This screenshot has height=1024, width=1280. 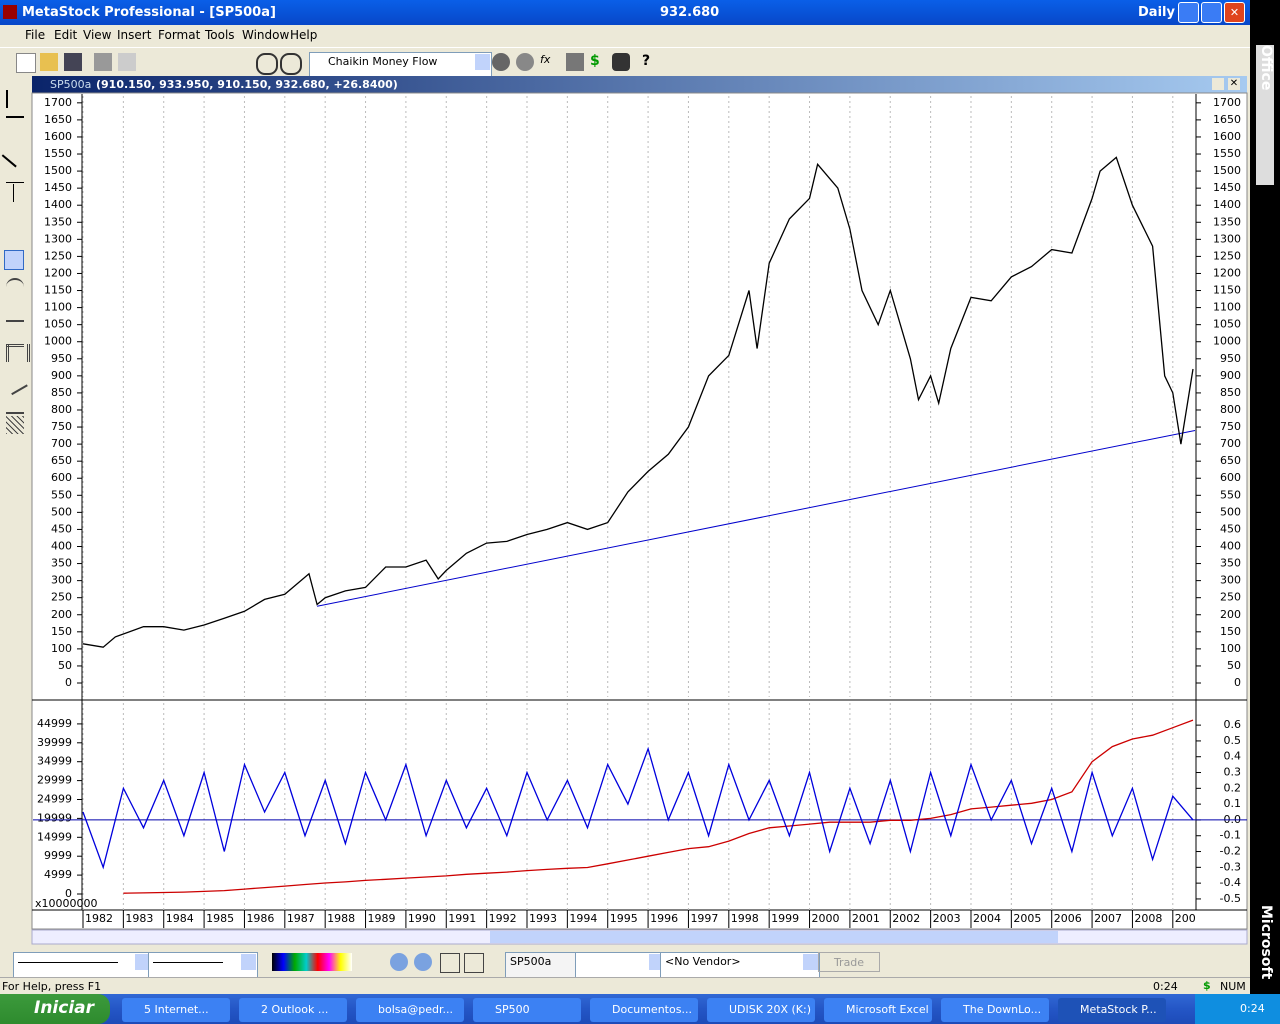 What do you see at coordinates (761, 1010) in the screenshot?
I see `taskbar-item: UDISK 20X (K:)` at bounding box center [761, 1010].